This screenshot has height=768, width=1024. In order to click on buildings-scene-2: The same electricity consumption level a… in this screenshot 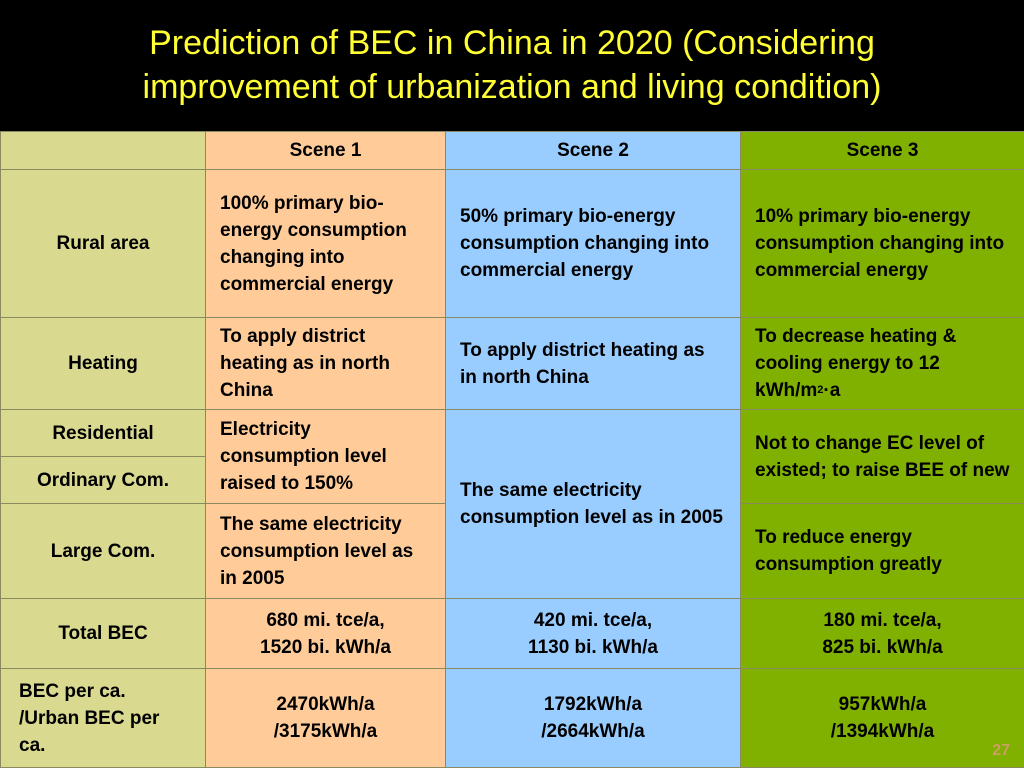, I will do `click(593, 504)`.